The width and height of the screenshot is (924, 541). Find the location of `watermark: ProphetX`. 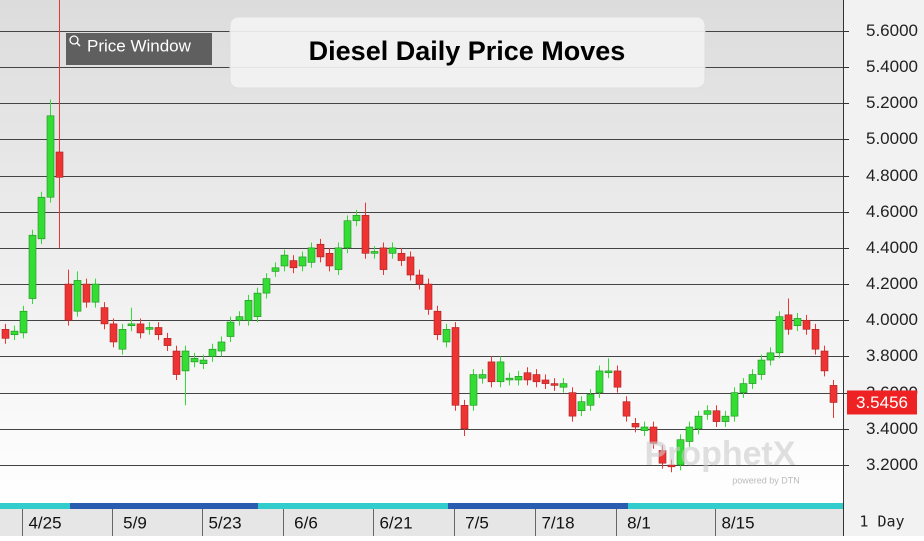

watermark: ProphetX is located at coordinates (719, 454).